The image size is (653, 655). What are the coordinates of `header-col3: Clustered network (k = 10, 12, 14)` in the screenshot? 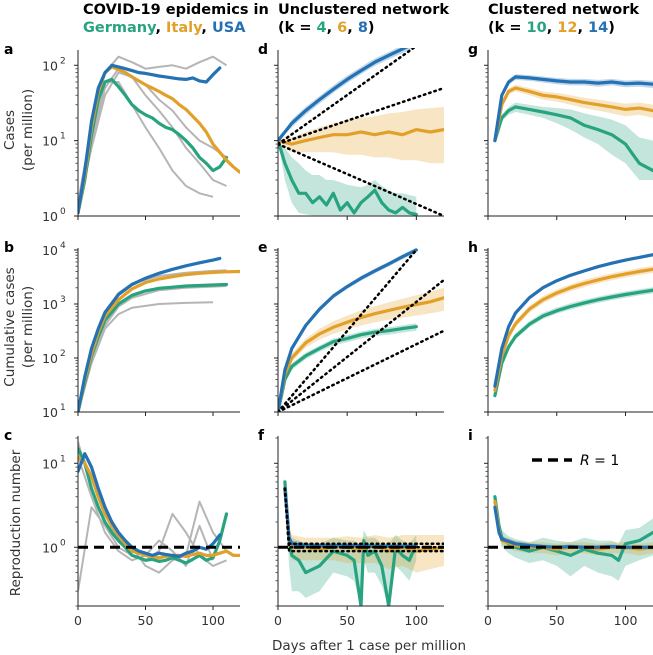 It's located at (563, 19).